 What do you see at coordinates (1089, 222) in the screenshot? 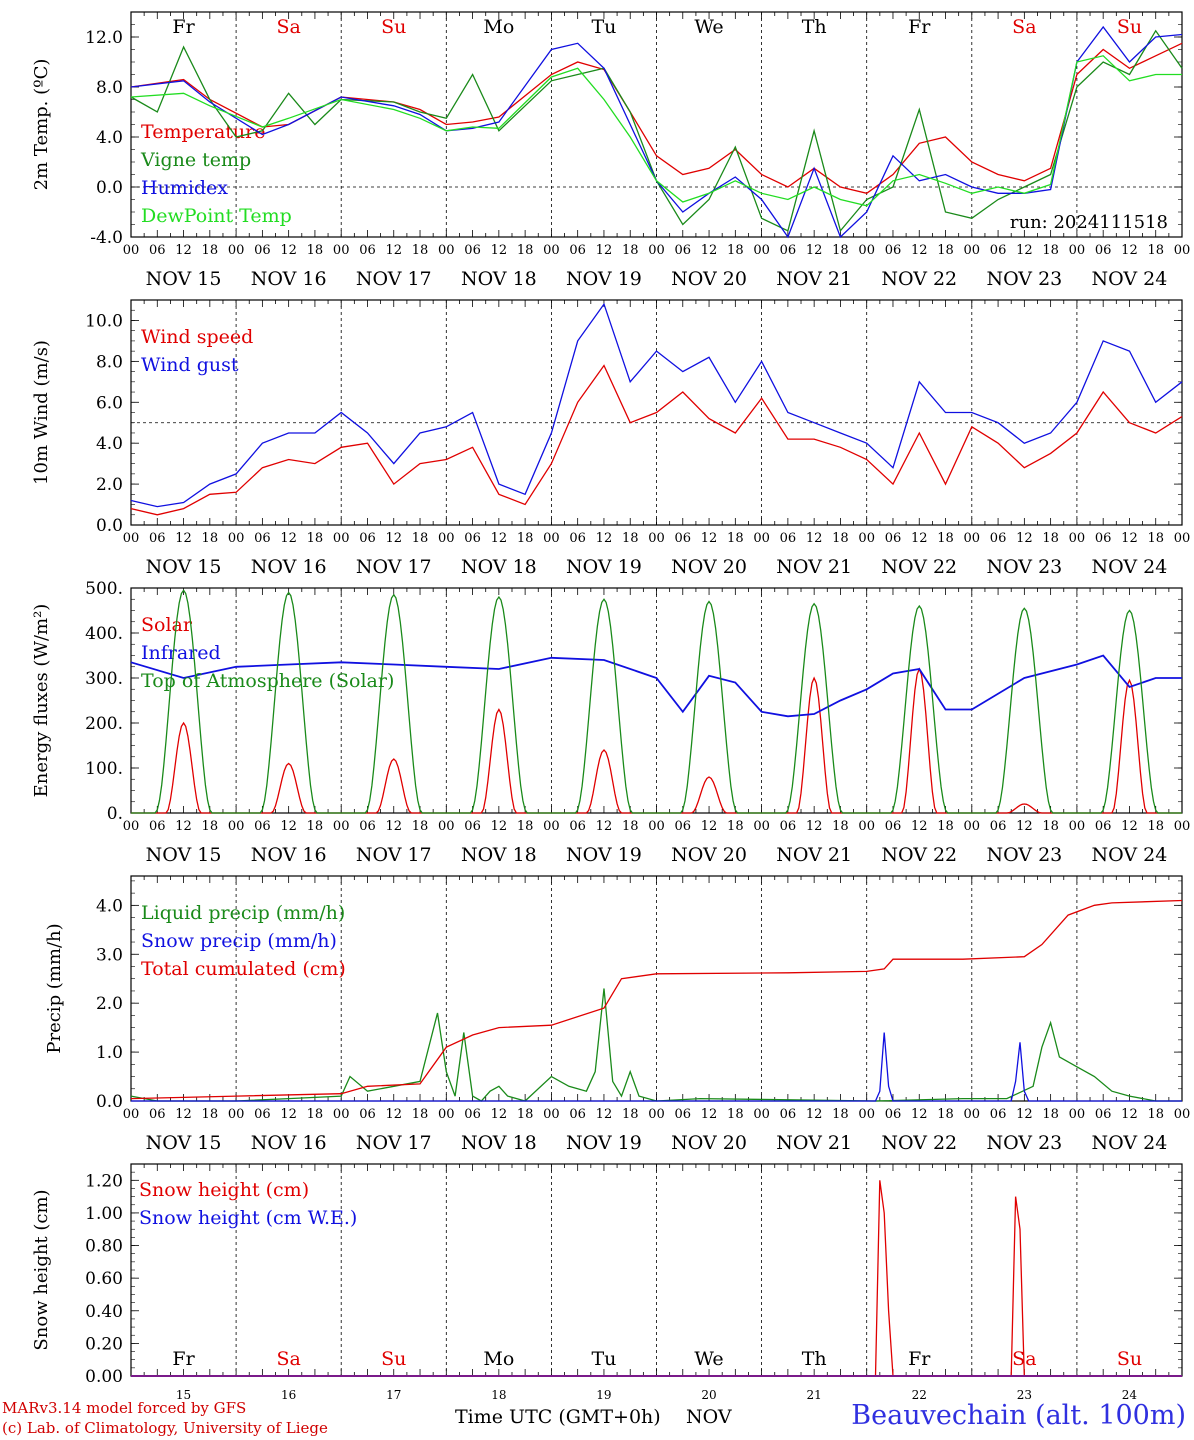
I see `run-label: run: 2024111518` at bounding box center [1089, 222].